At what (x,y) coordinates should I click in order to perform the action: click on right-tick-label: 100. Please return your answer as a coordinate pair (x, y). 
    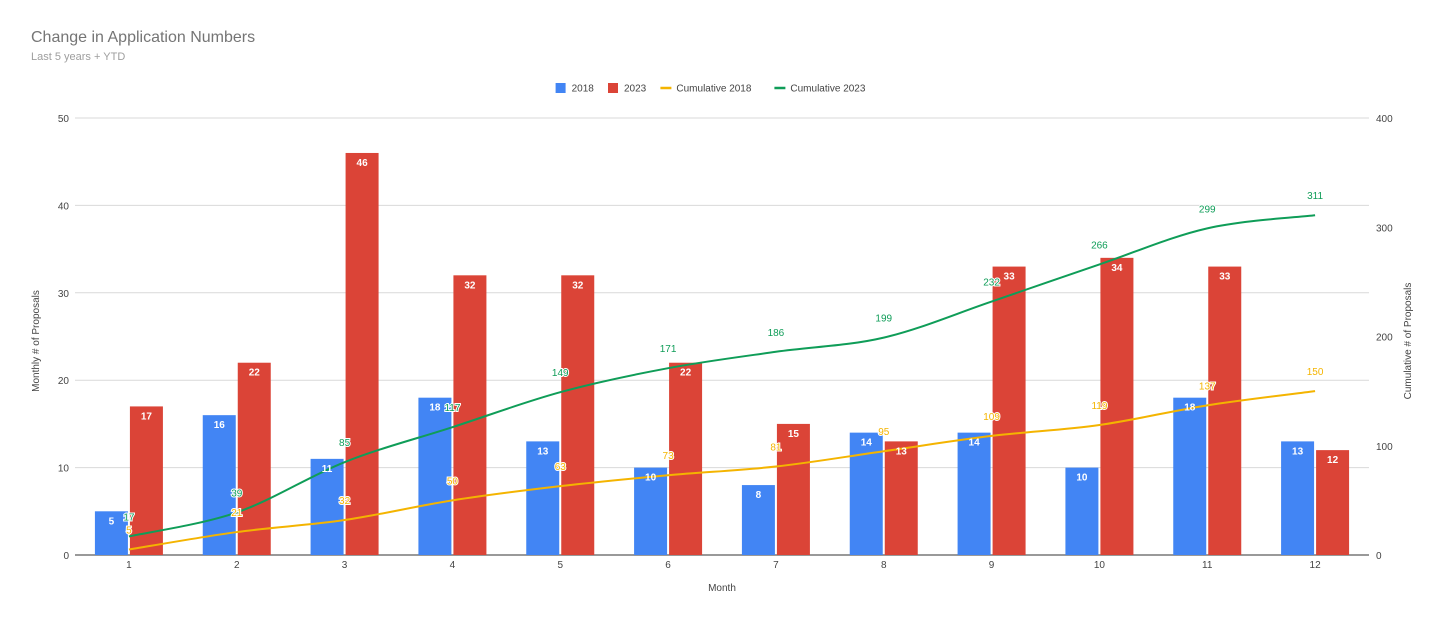
    Looking at the image, I should click on (1384, 447).